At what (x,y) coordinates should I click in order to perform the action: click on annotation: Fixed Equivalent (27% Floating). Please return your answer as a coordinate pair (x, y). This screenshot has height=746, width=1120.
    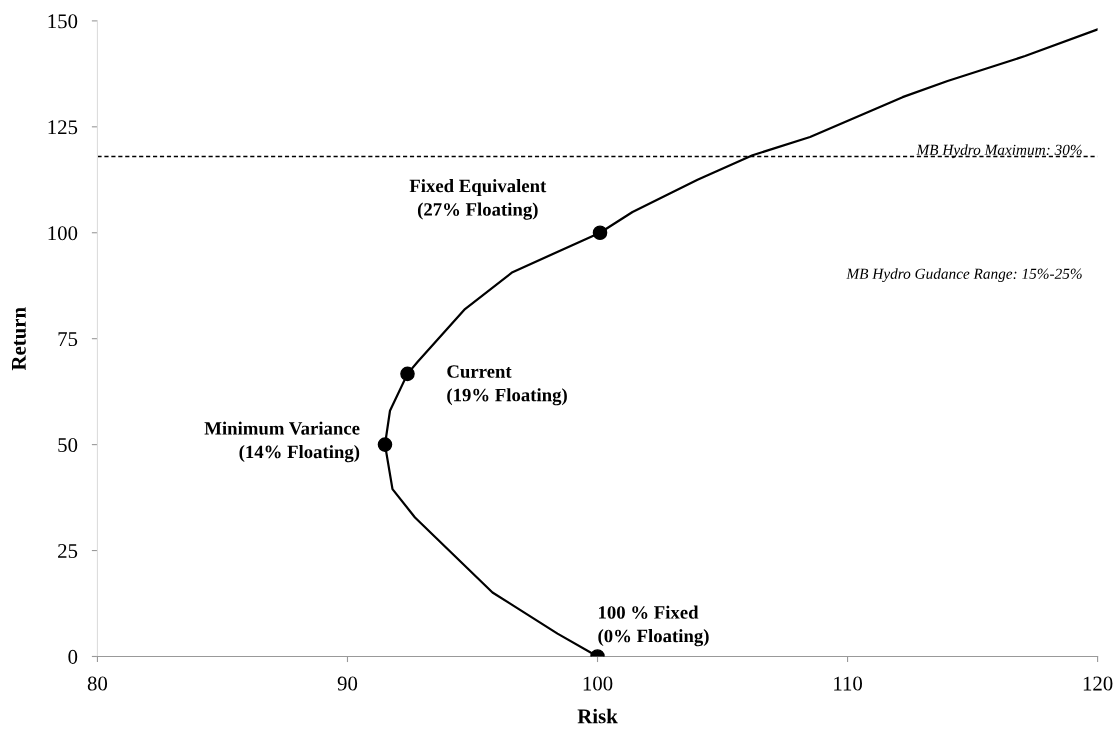
    Looking at the image, I should click on (478, 199).